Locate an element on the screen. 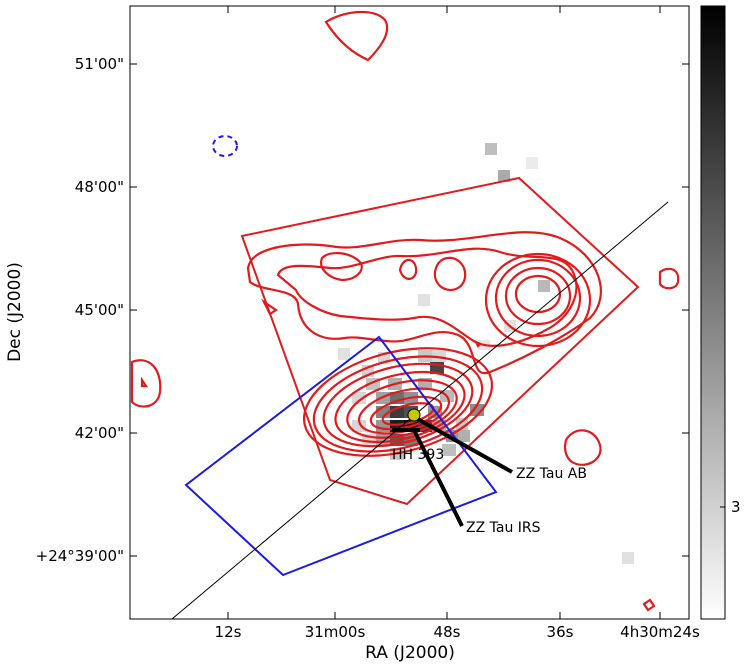 The height and width of the screenshot is (671, 747). x-tick-label: 36s is located at coordinates (560, 632).